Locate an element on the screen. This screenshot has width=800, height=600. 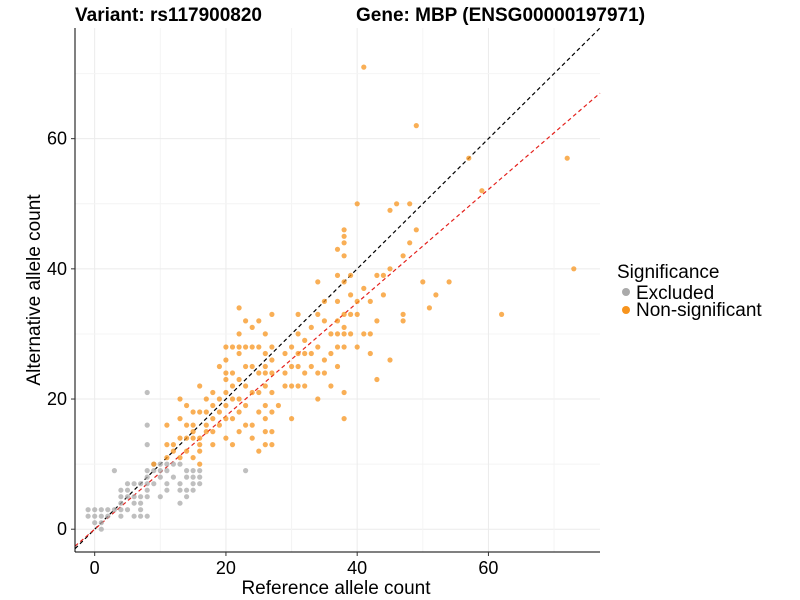
legend-marker-non-significant is located at coordinates (626, 310).